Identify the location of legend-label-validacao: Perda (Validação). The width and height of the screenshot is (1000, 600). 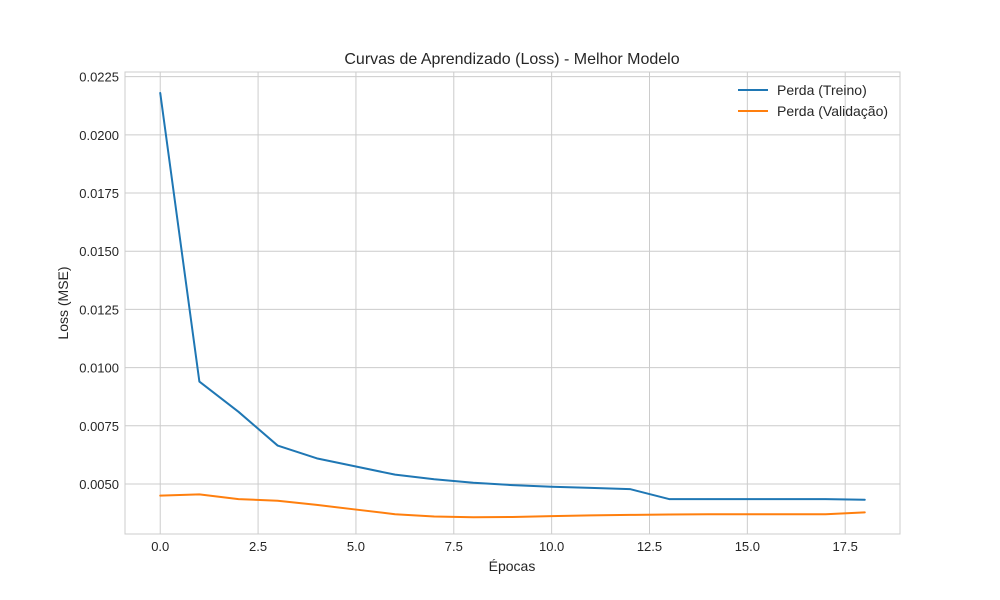
(832, 111).